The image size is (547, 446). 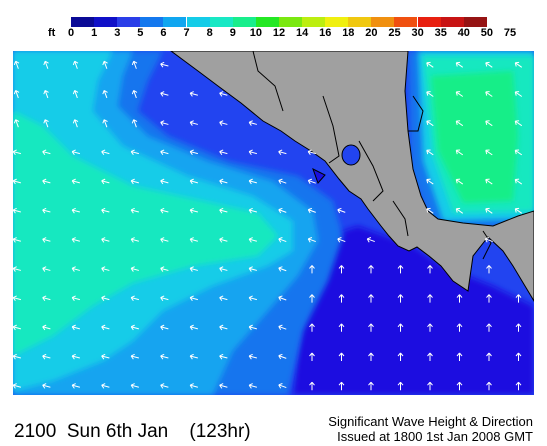 I want to click on legend-tick-label: 50, so click(x=487, y=33).